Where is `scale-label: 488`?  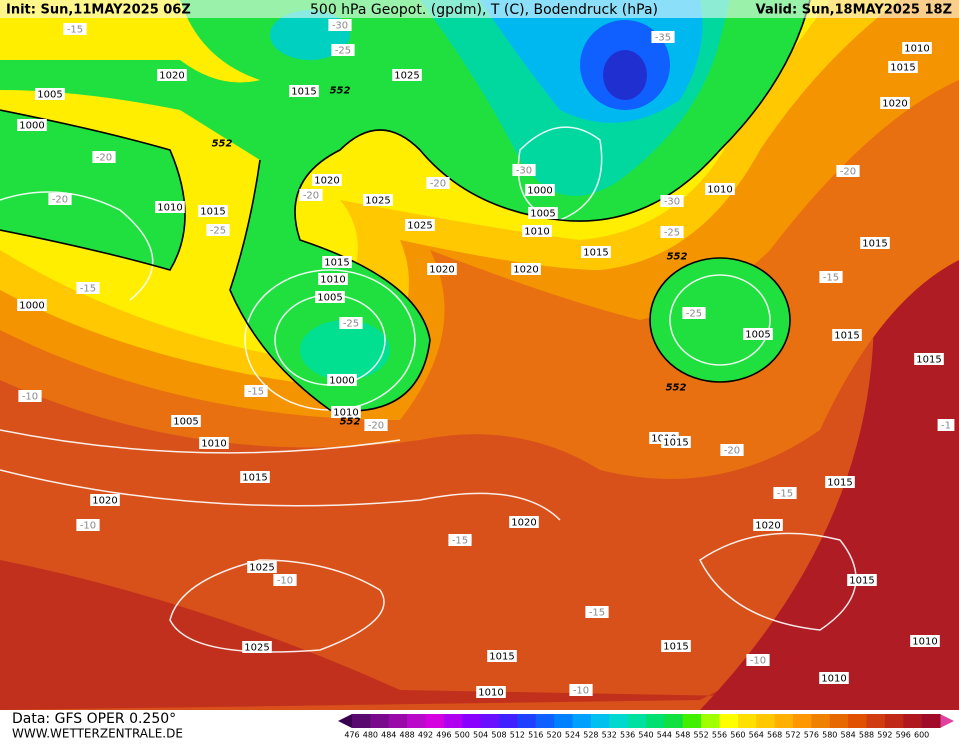
scale-label: 488 is located at coordinates (406, 735).